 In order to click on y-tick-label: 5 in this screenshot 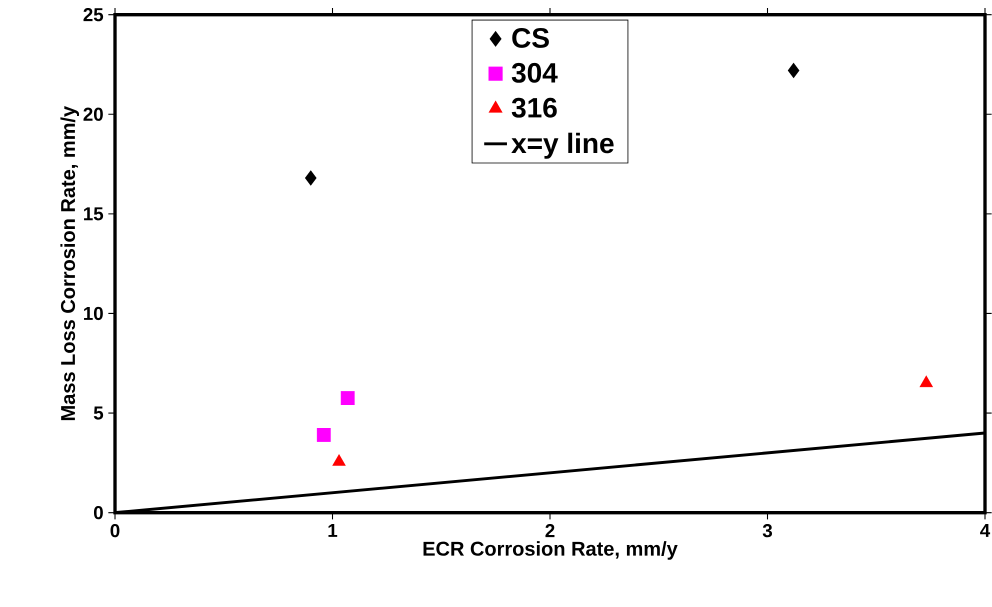, I will do `click(99, 413)`.